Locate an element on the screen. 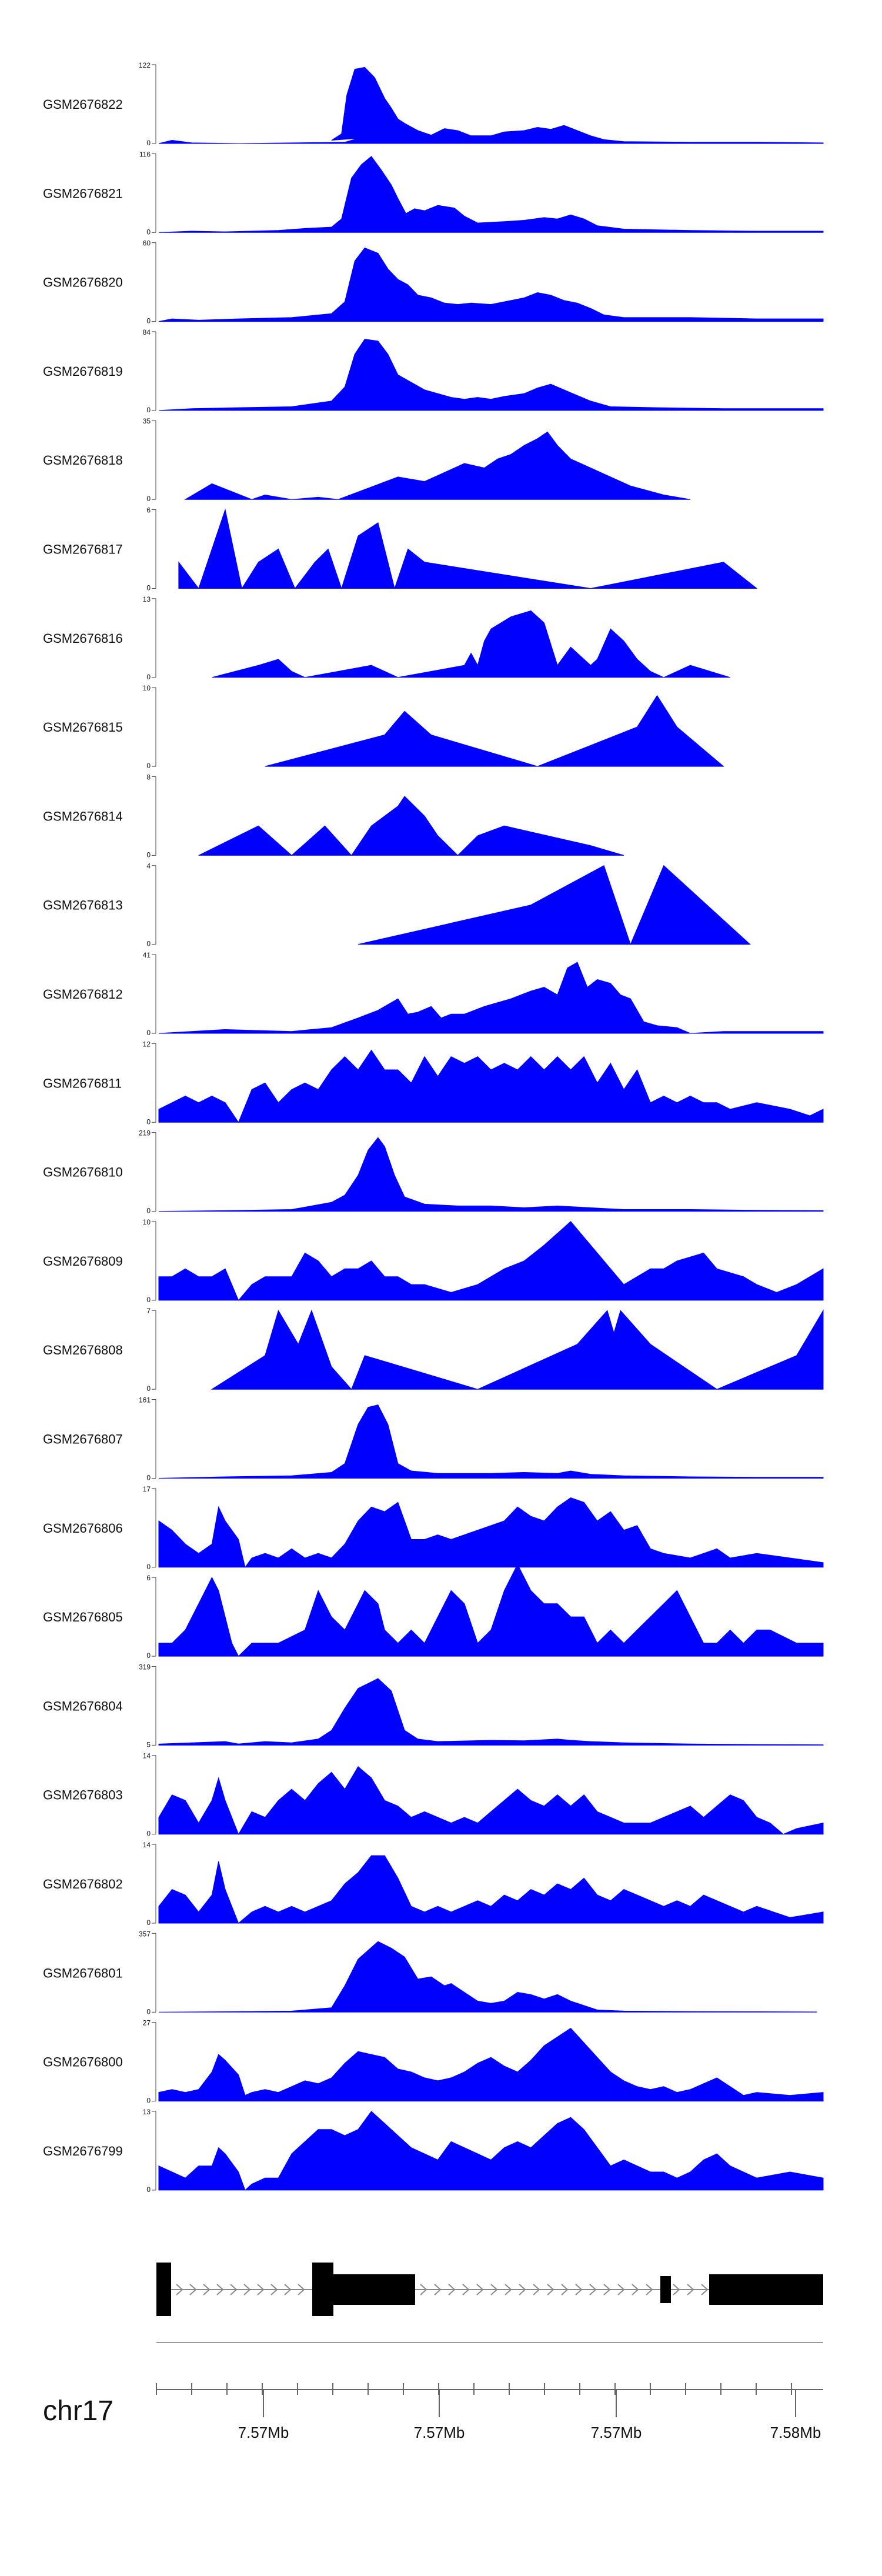 Image resolution: width=882 pixels, height=2576 pixels. track-gsm2676820: GSM2676820 60 0 is located at coordinates (433, 282).